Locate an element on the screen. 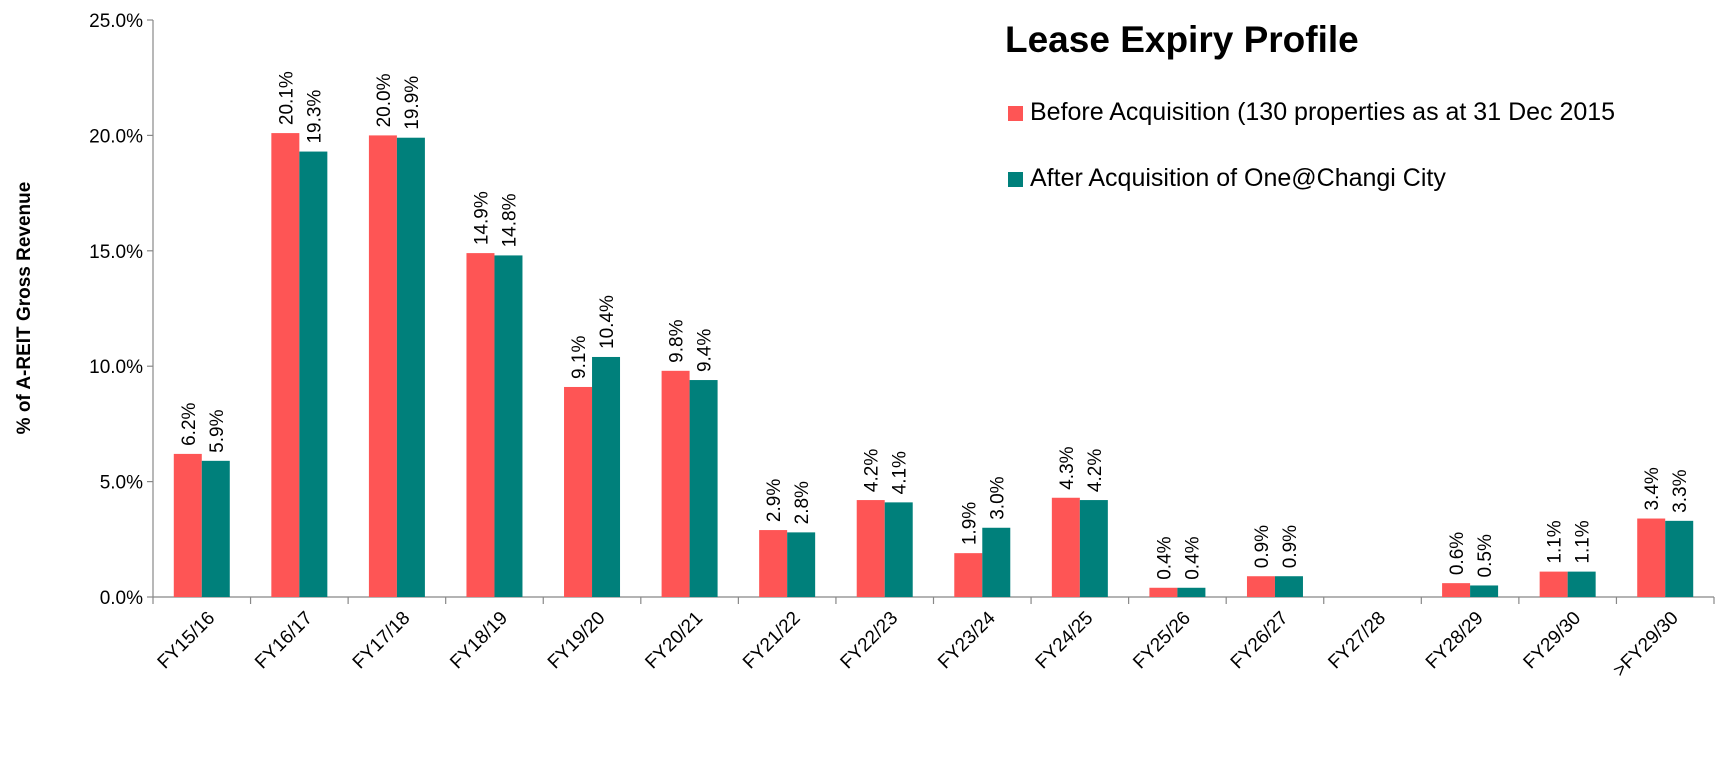  x-tick-label: FY26/27 is located at coordinates (1260, 641).